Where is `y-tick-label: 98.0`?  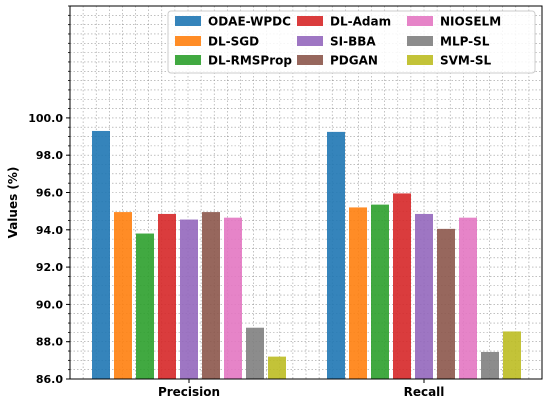 y-tick-label: 98.0 is located at coordinates (49, 155).